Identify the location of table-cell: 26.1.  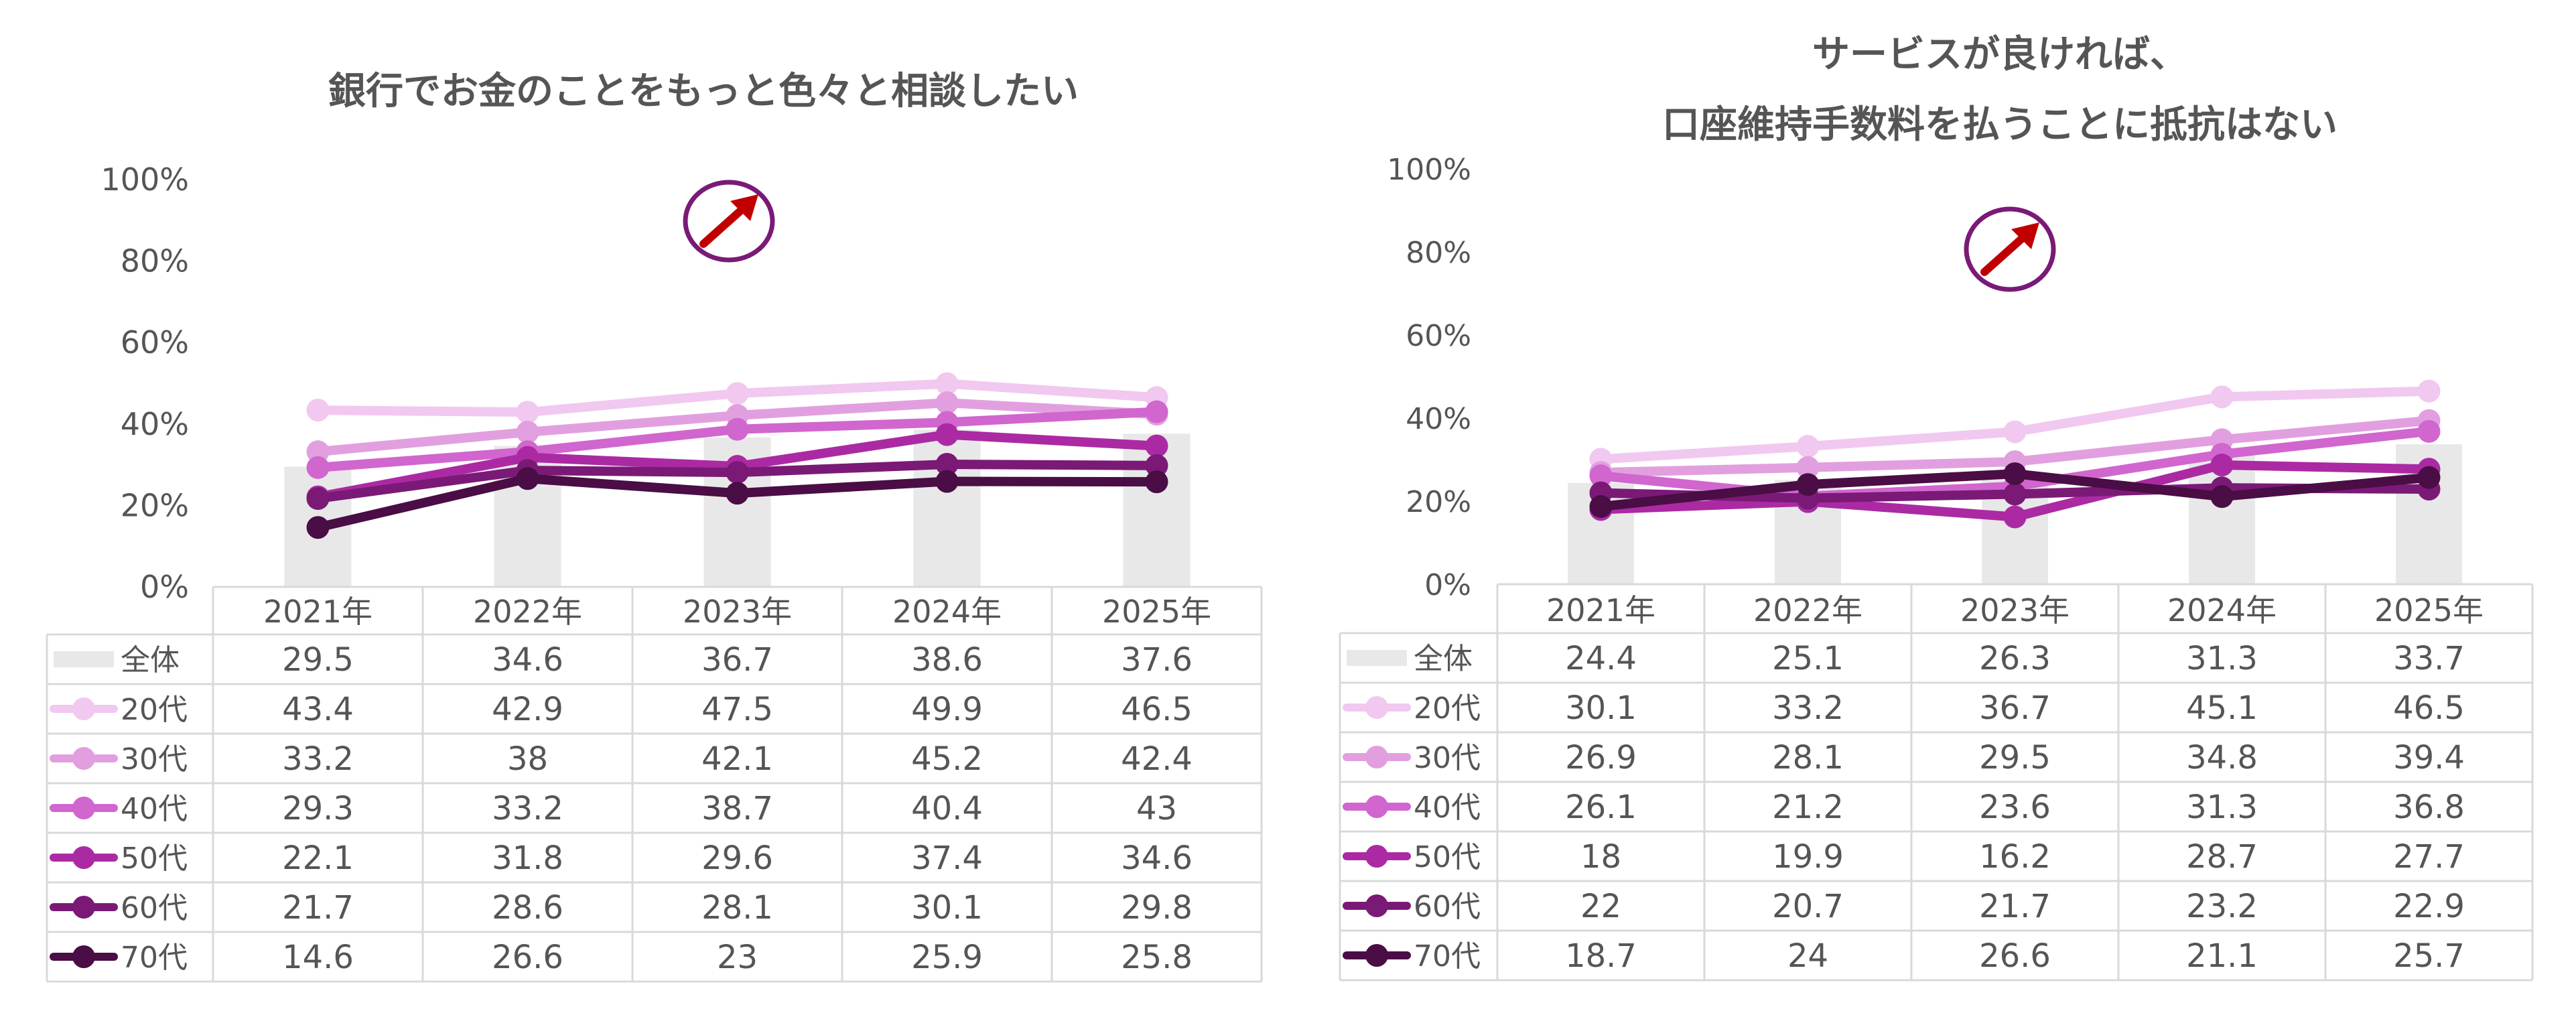
(1601, 807).